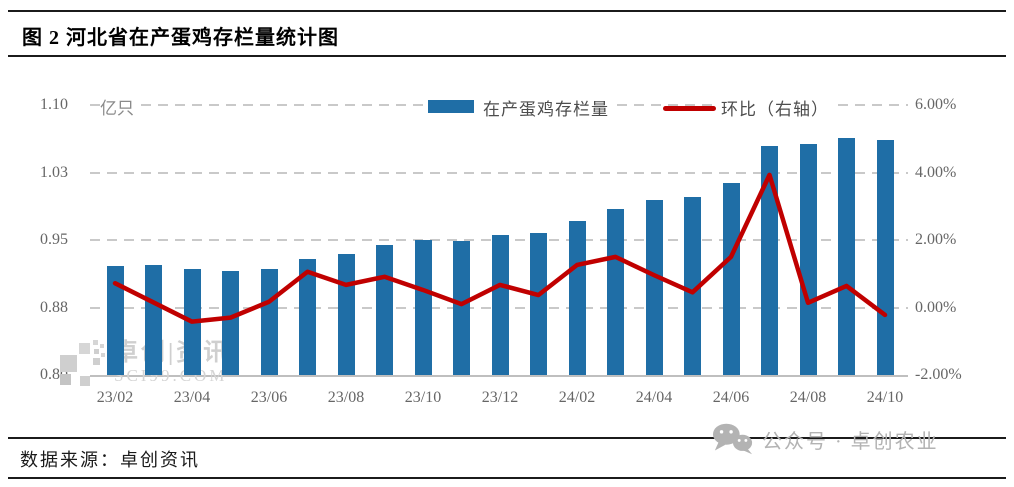  I want to click on wechat-icon, so click(732, 439).